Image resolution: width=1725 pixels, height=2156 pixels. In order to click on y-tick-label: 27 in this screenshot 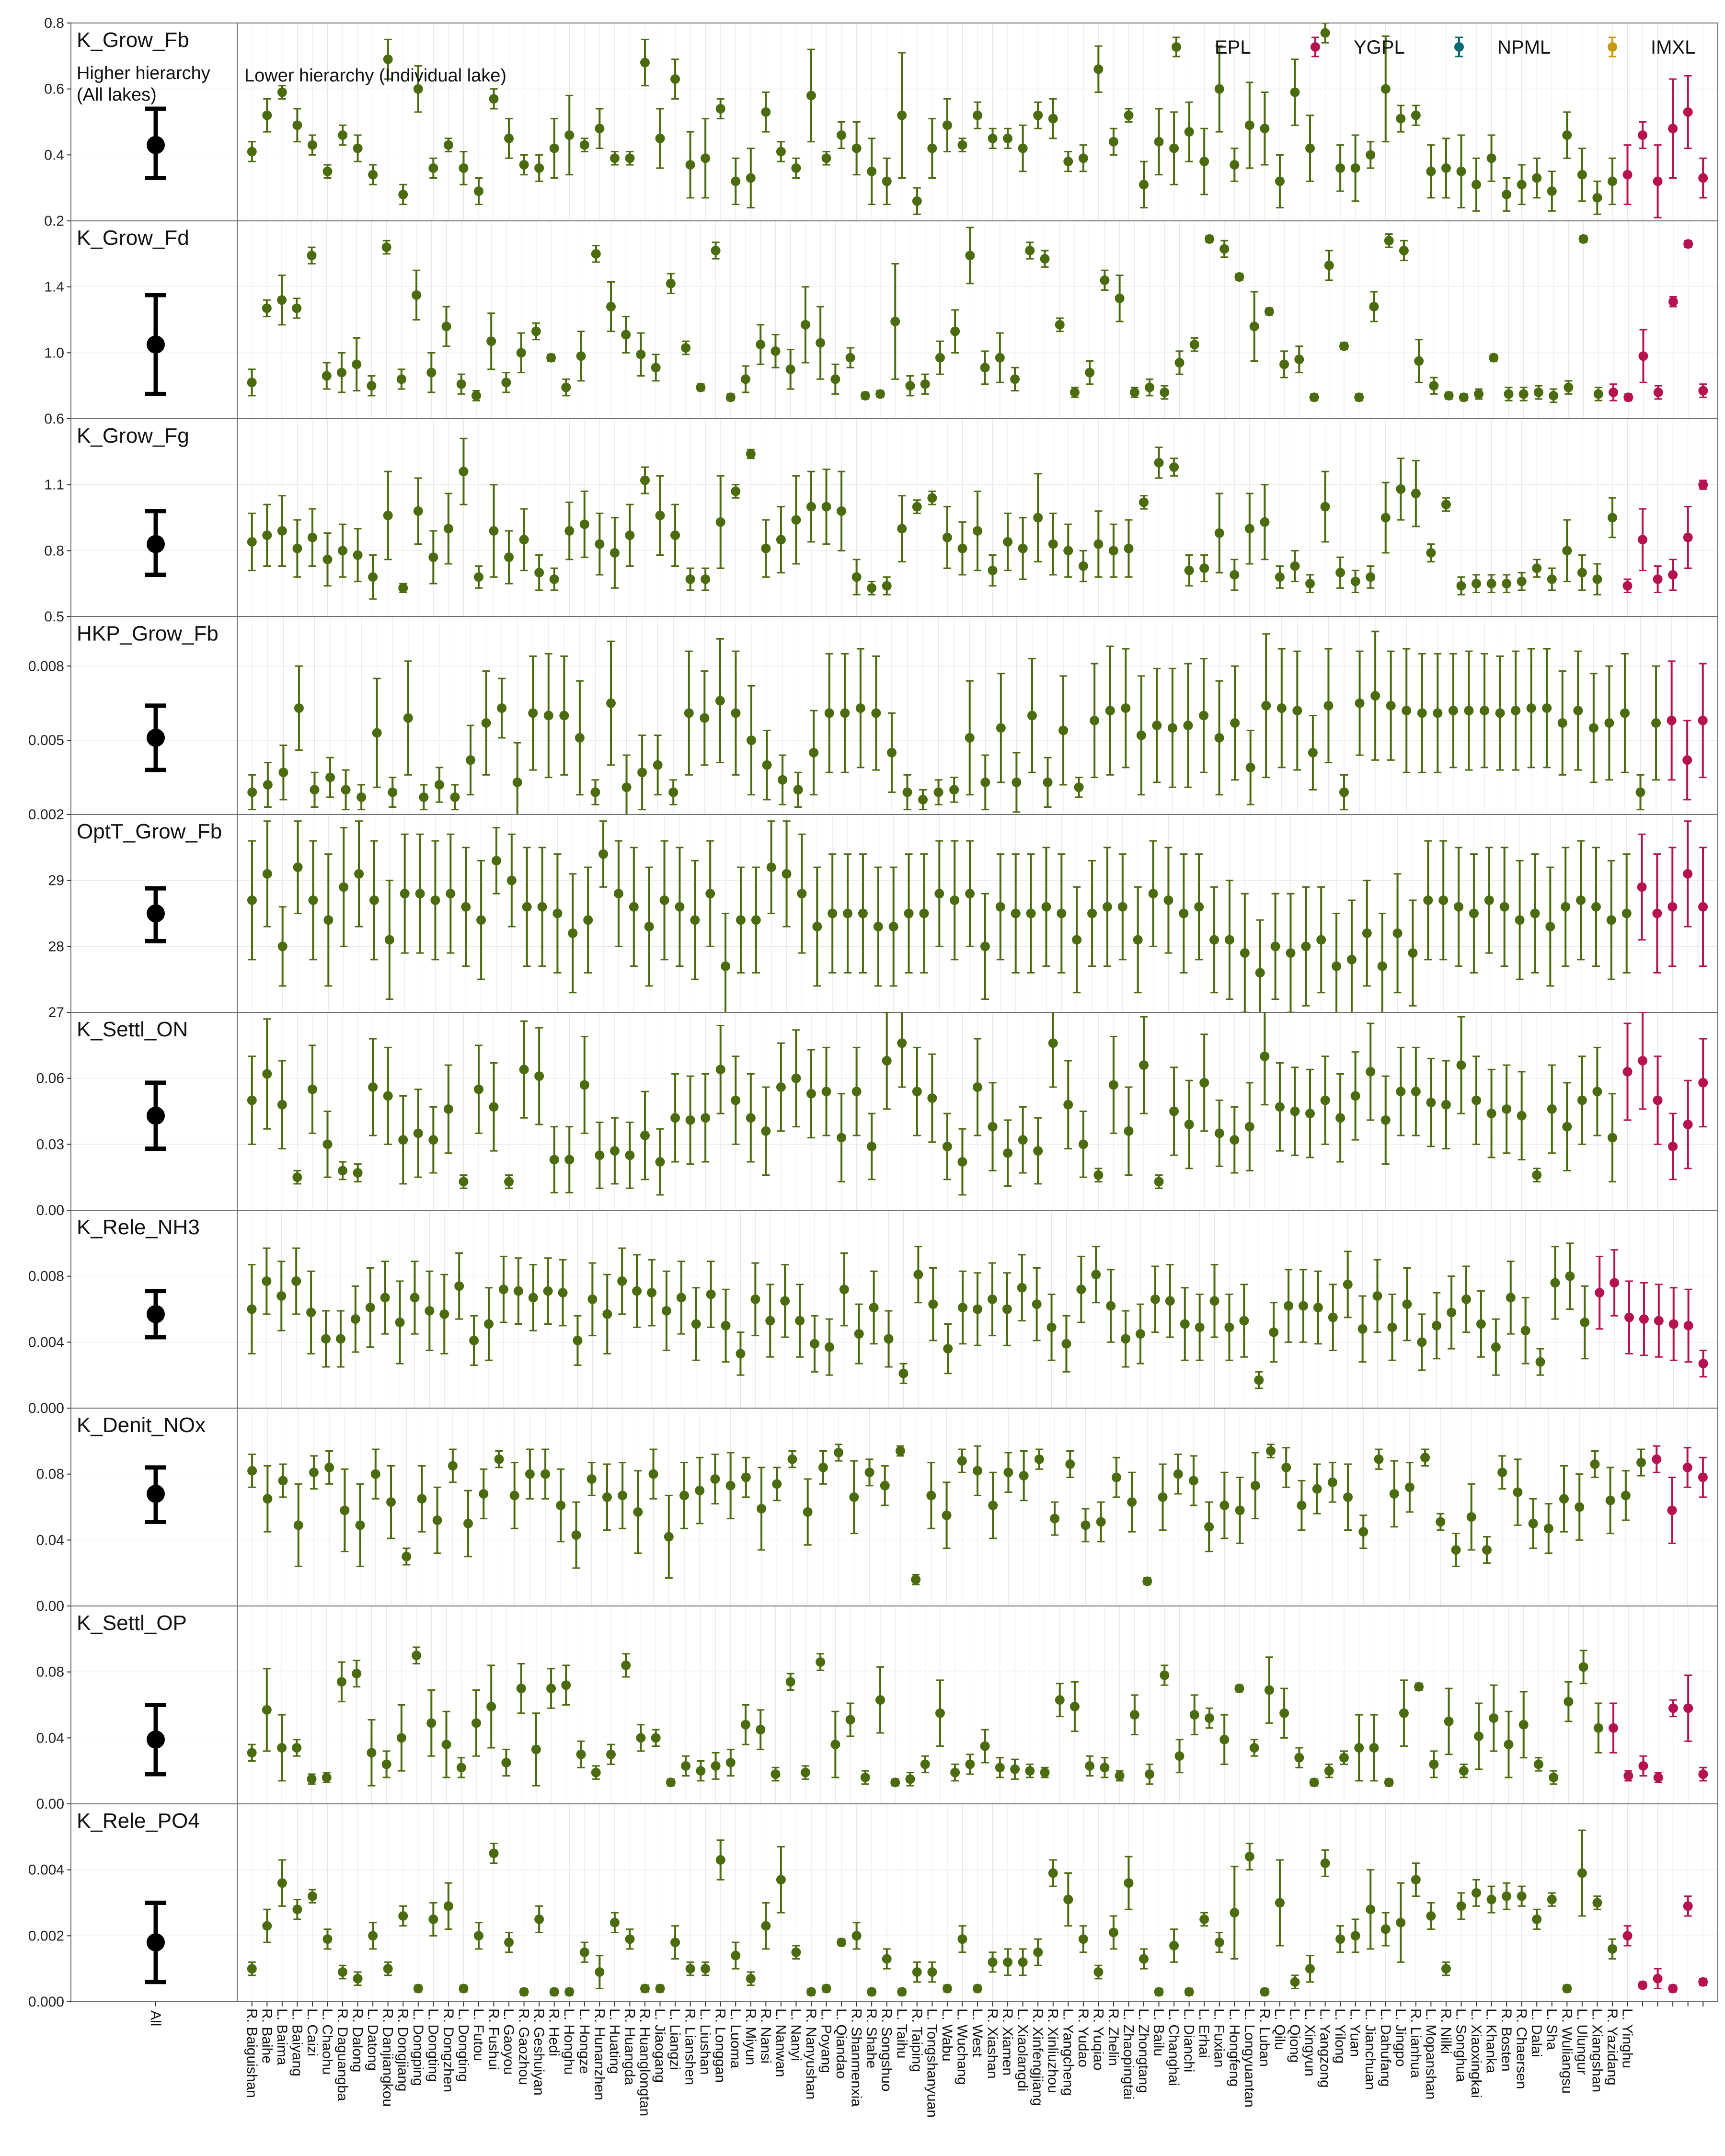, I will do `click(56, 1013)`.